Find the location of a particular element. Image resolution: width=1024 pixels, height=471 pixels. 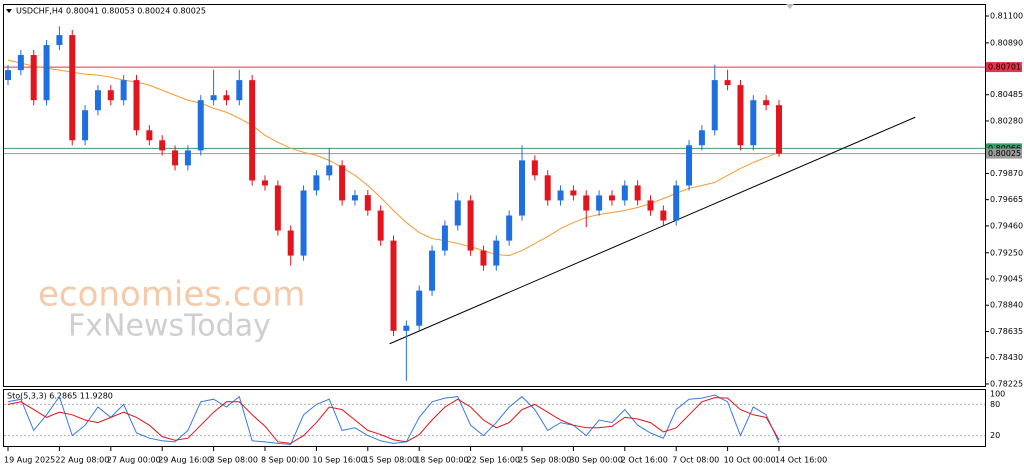

y-tick-label: 0.79250 is located at coordinates (1006, 252).